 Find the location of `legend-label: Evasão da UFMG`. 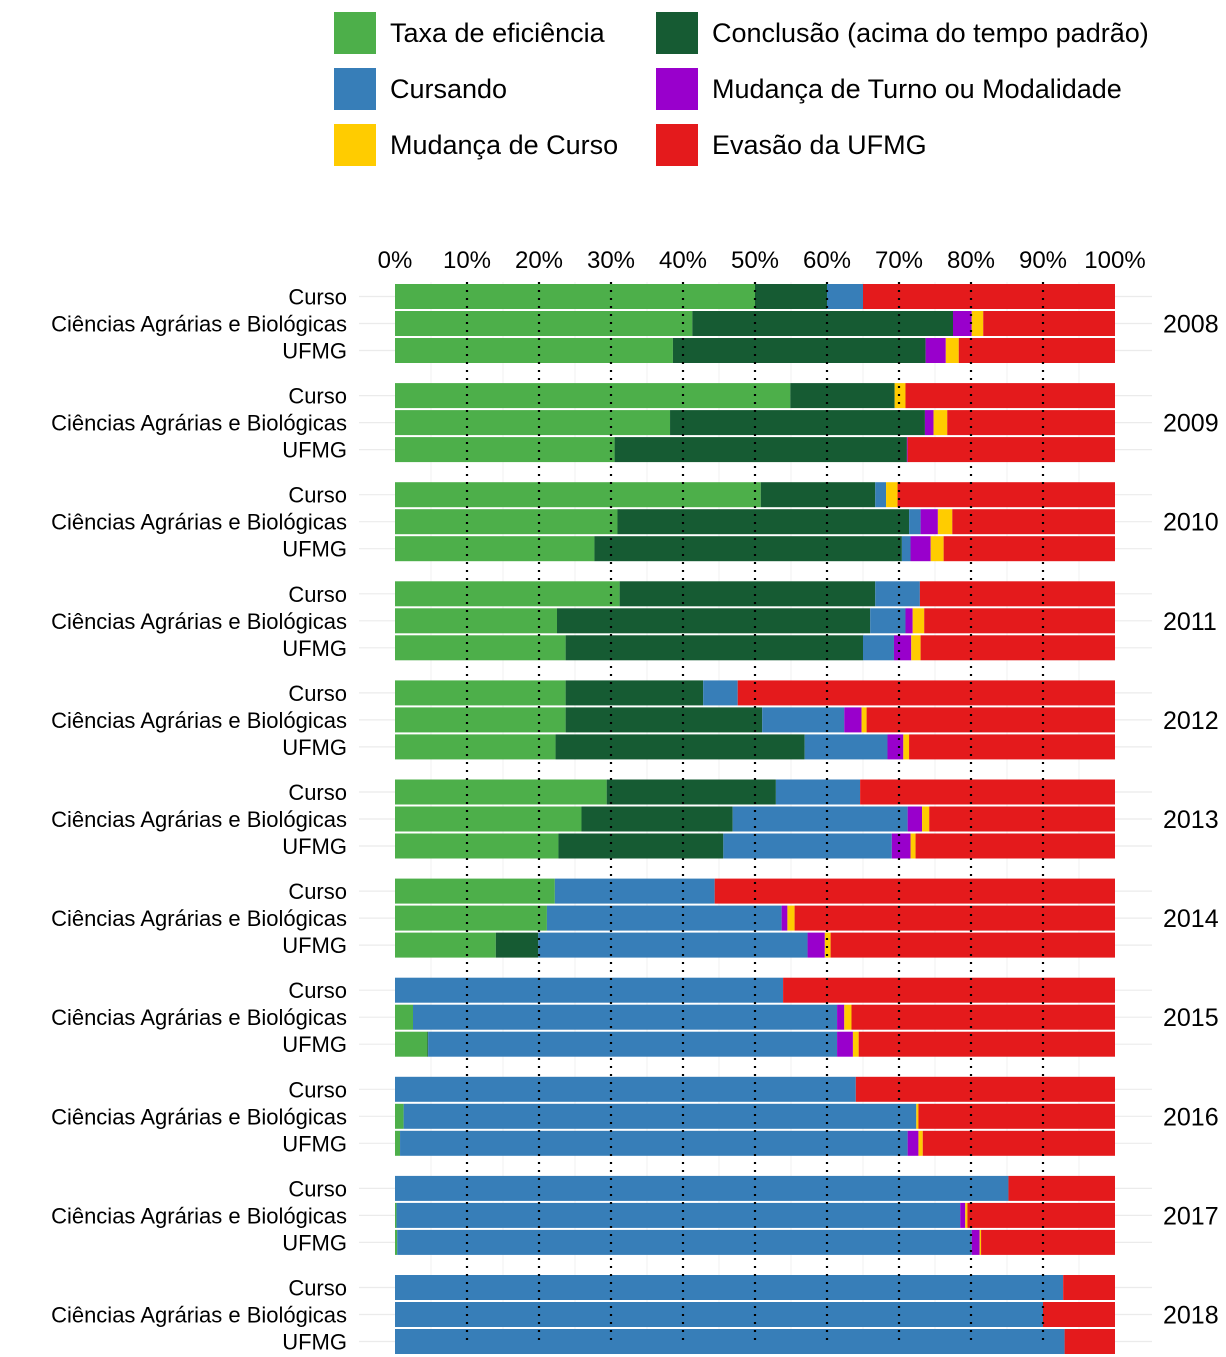

legend-label: Evasão da UFMG is located at coordinates (819, 144).